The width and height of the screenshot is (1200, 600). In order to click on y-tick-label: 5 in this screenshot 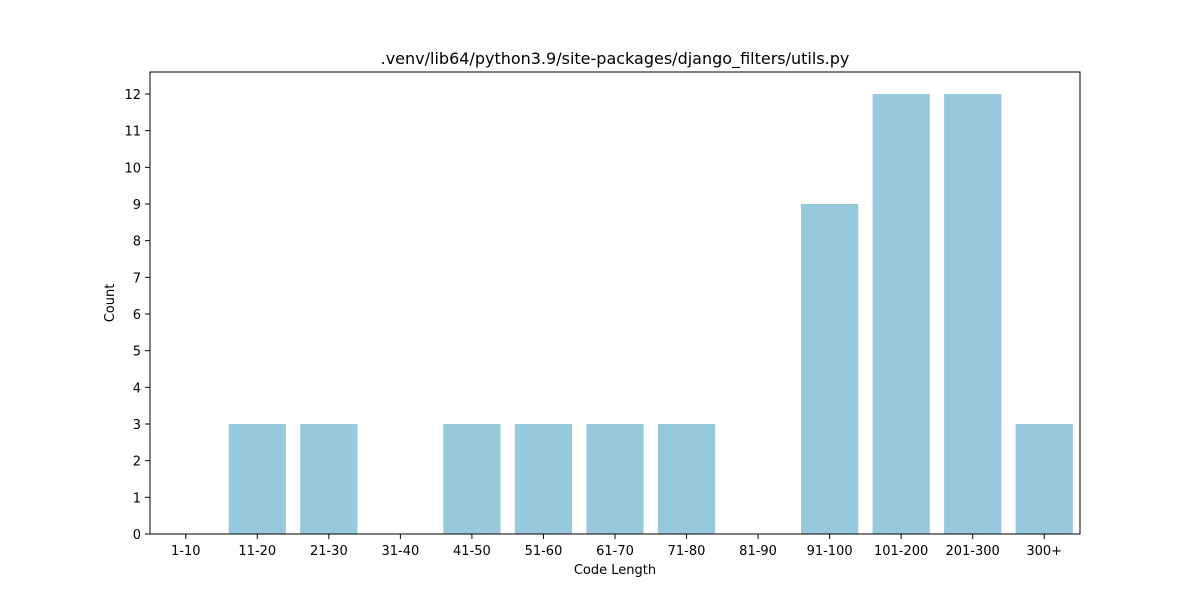, I will do `click(137, 352)`.